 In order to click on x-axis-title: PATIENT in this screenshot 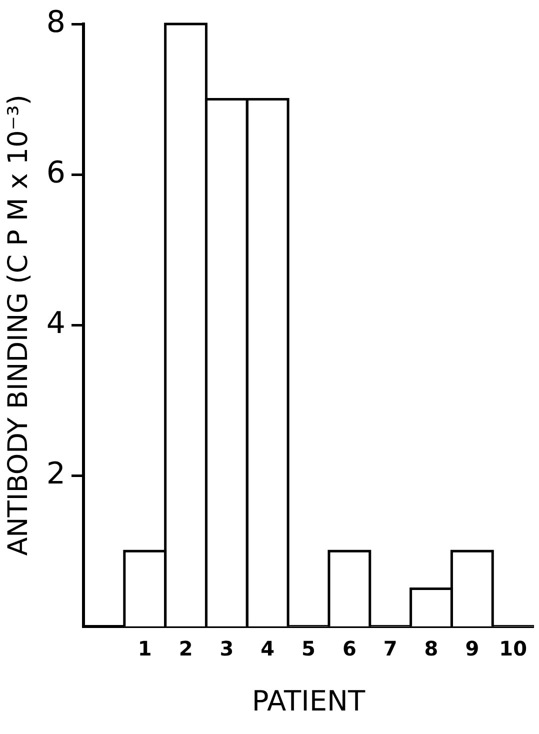, I will do `click(309, 701)`.